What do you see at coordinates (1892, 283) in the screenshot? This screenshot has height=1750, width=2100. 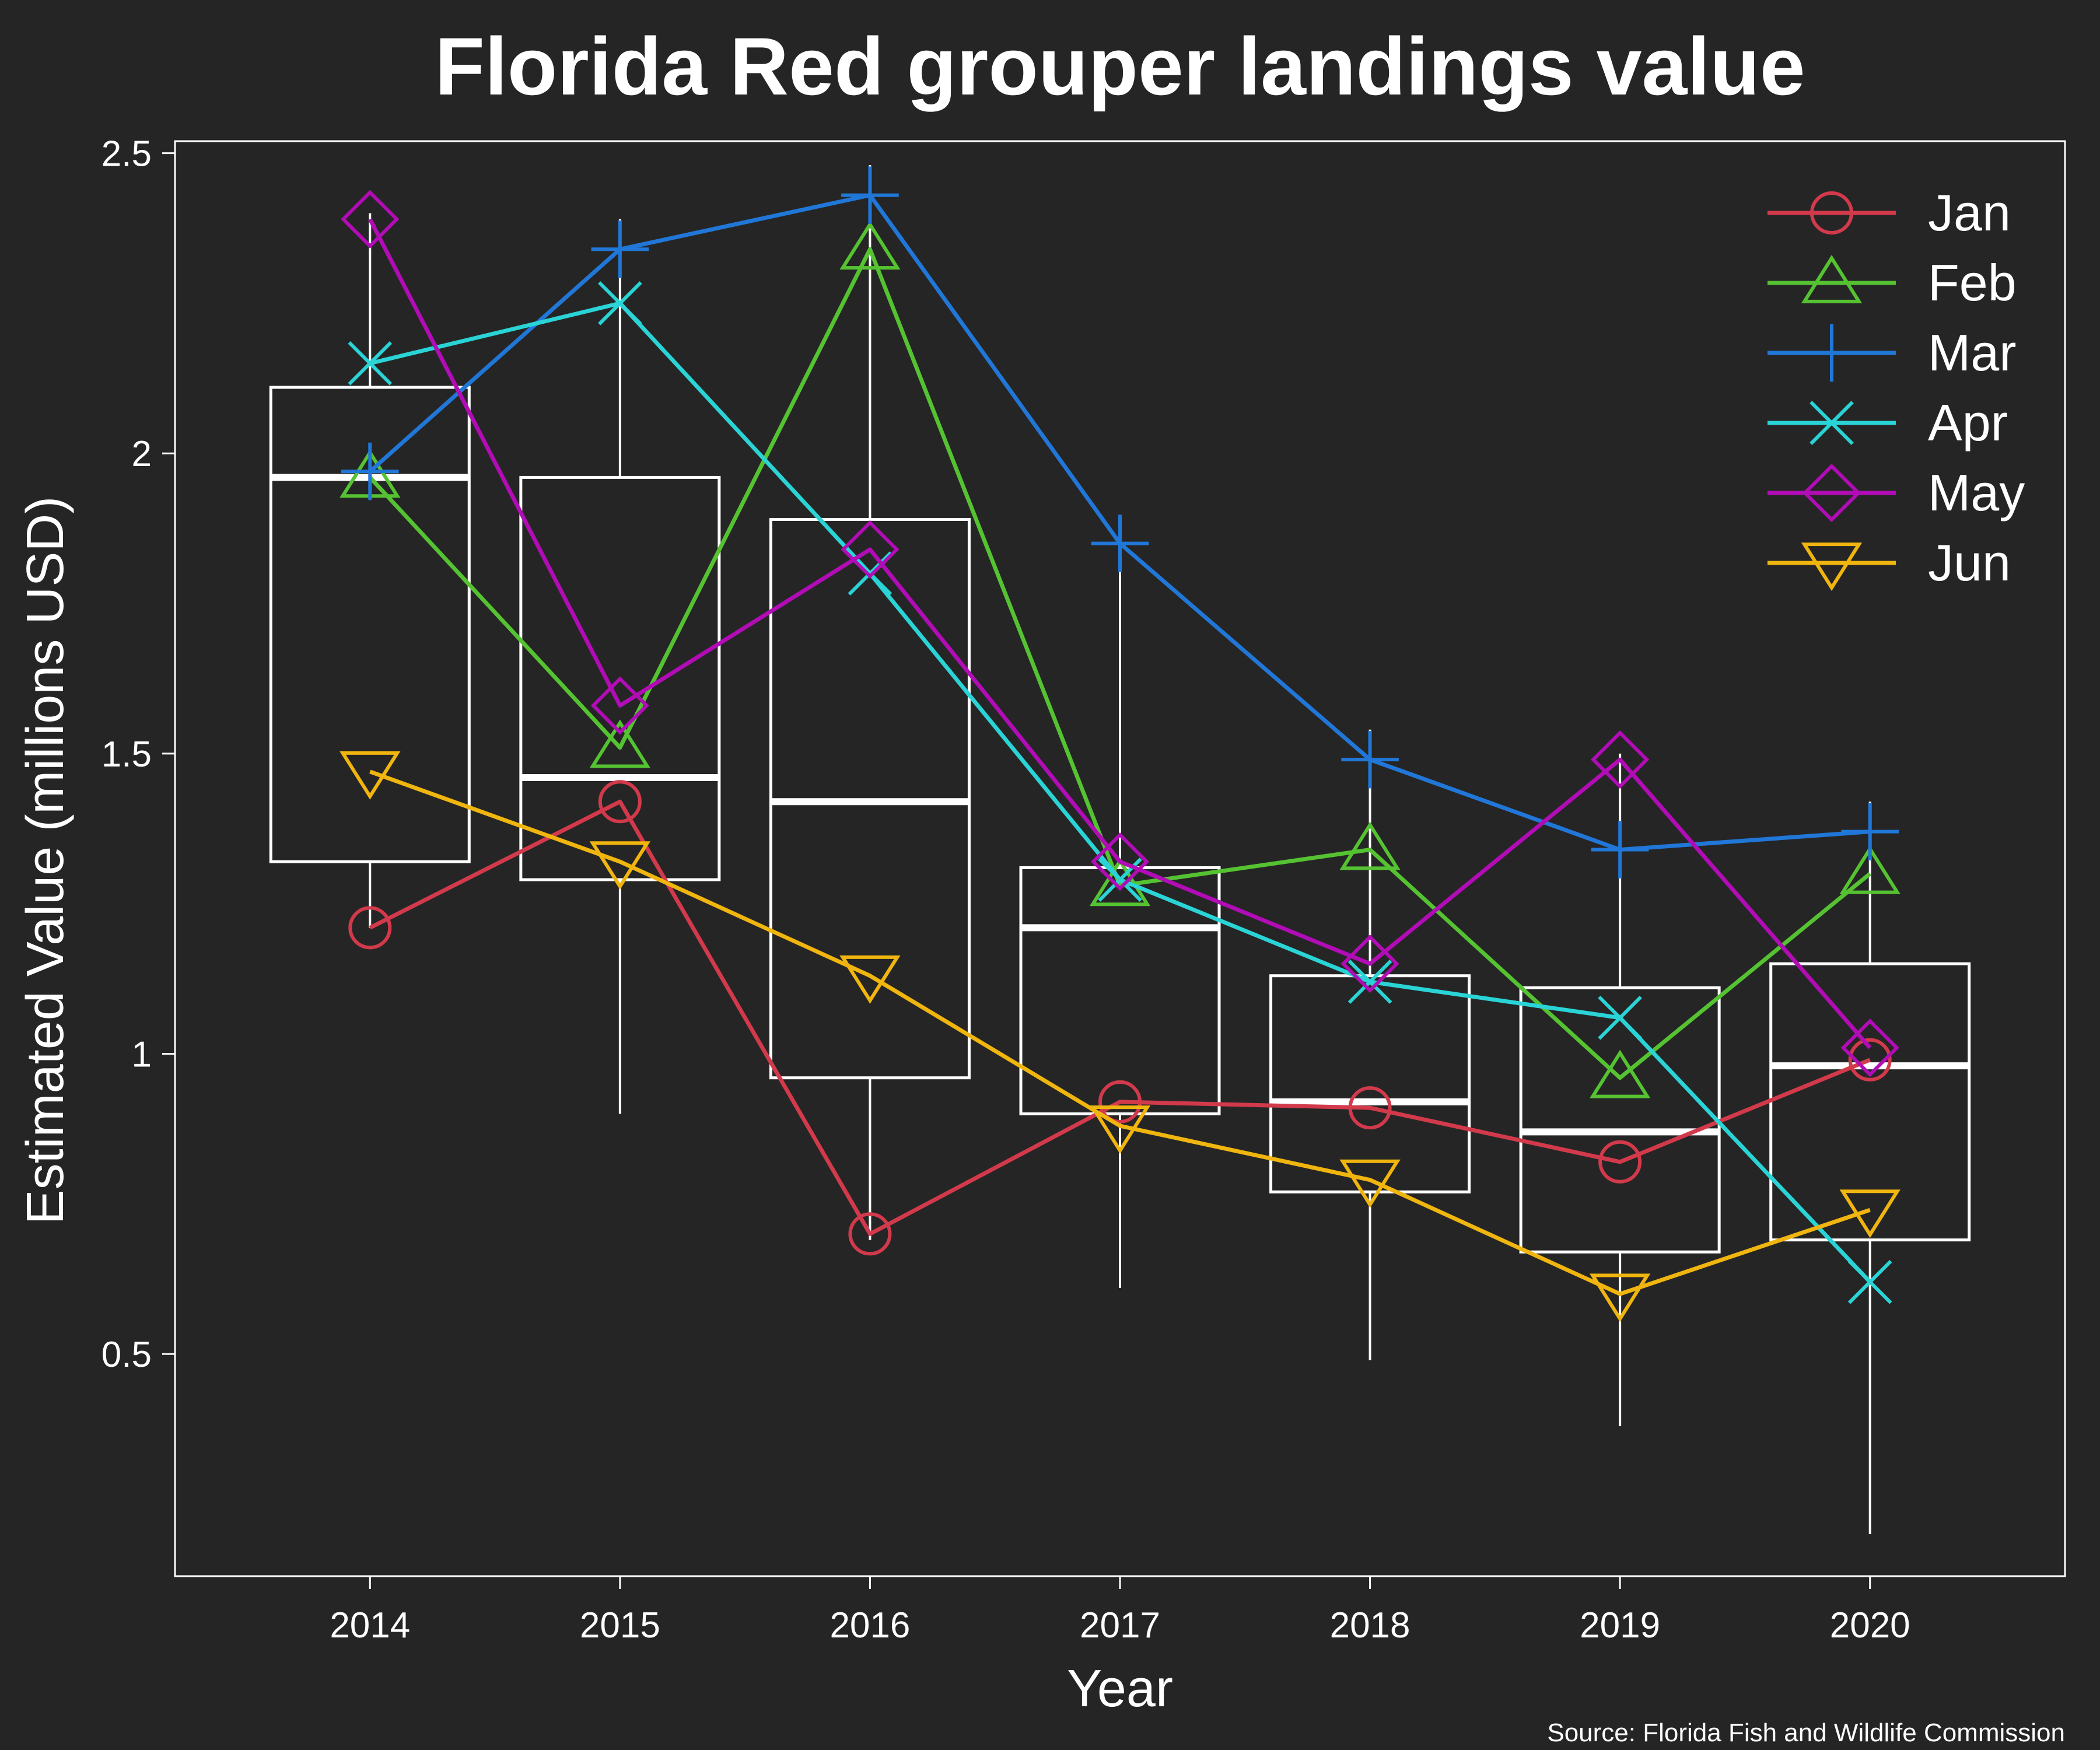 I see `legend-item-feb: Feb` at bounding box center [1892, 283].